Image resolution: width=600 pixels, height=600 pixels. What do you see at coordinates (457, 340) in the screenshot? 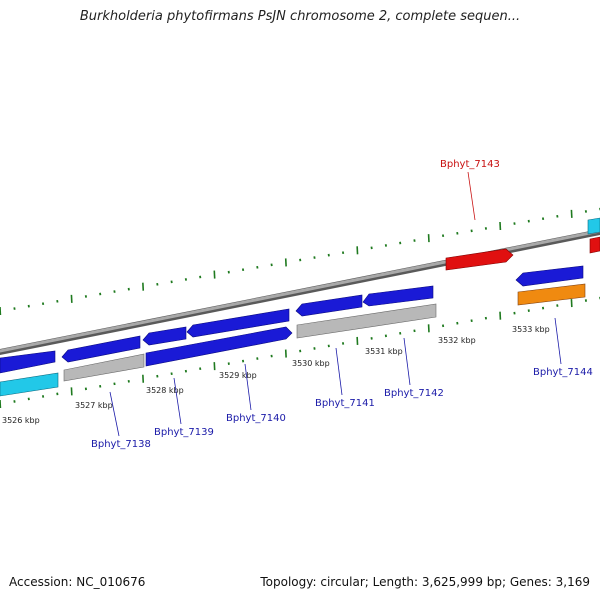
I see `tick-label: 3532 kbp` at bounding box center [457, 340].